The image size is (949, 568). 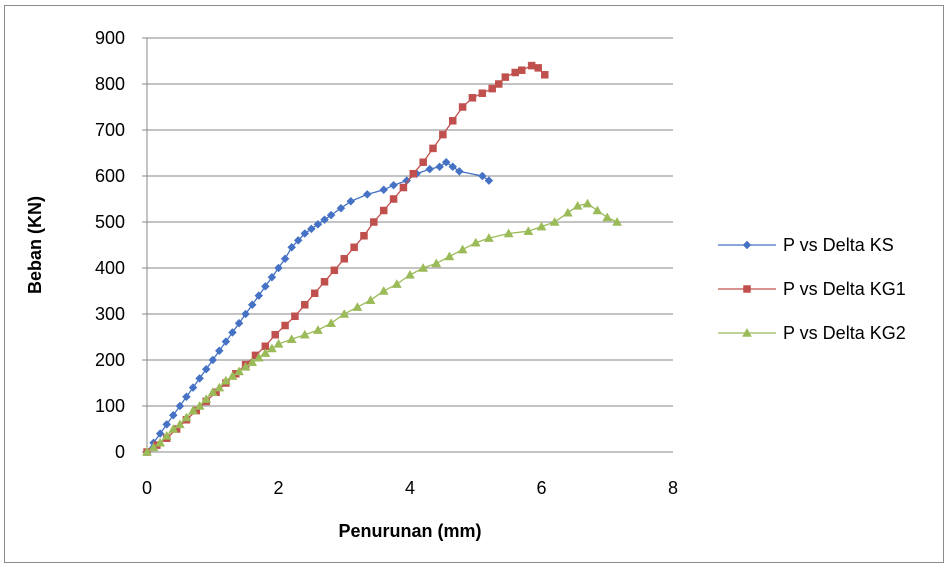 What do you see at coordinates (673, 488) in the screenshot?
I see `x-tick-label: 8` at bounding box center [673, 488].